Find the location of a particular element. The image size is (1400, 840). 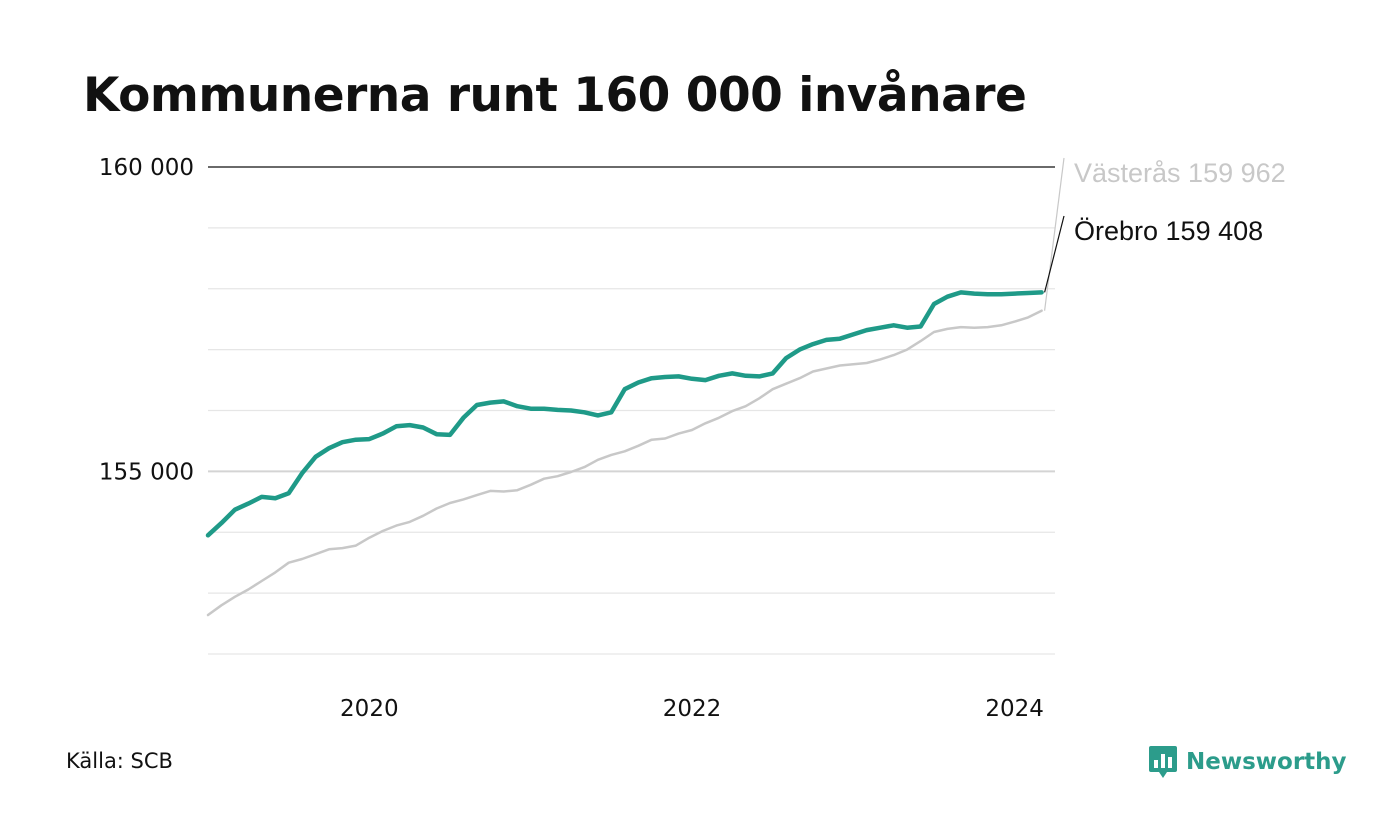

y-tick-label: 160 000 is located at coordinates (146, 168).